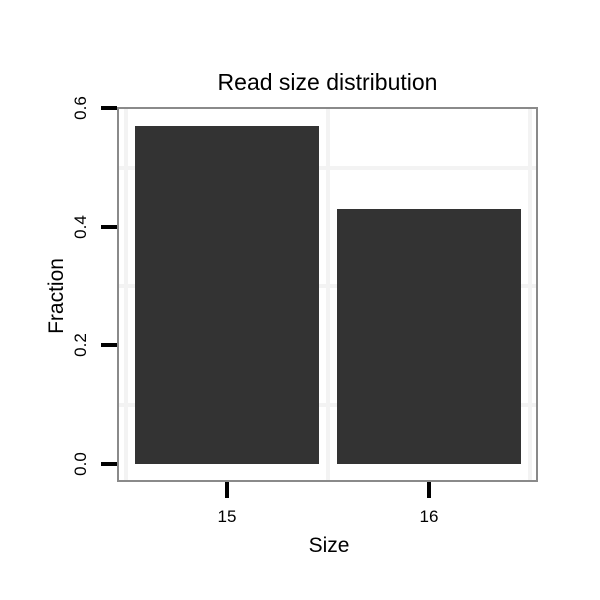 The image size is (600, 600). Describe the element at coordinates (80, 345) in the screenshot. I see `y-axis-tick-label: 0.2` at that location.